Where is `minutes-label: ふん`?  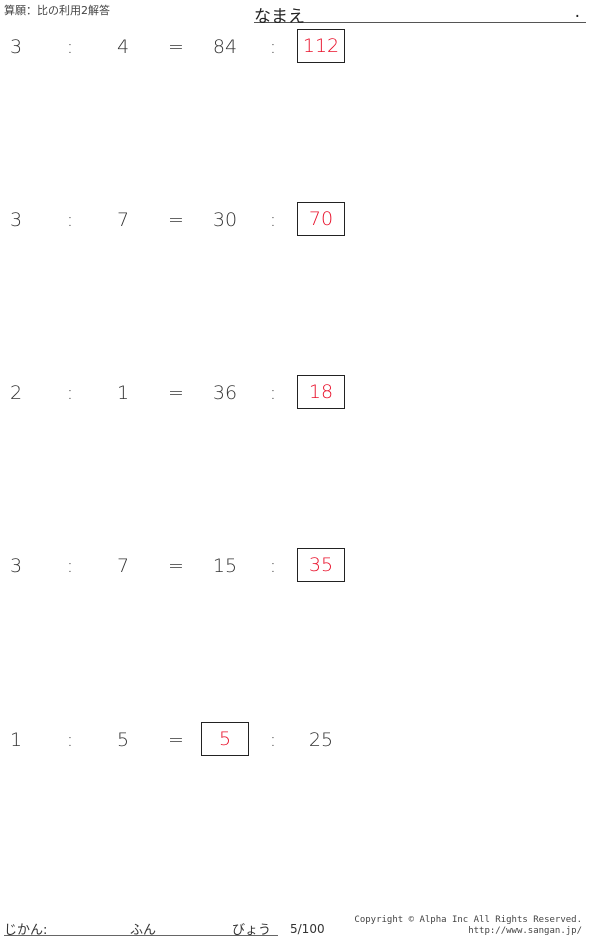
minutes-label: ふん is located at coordinates (143, 930).